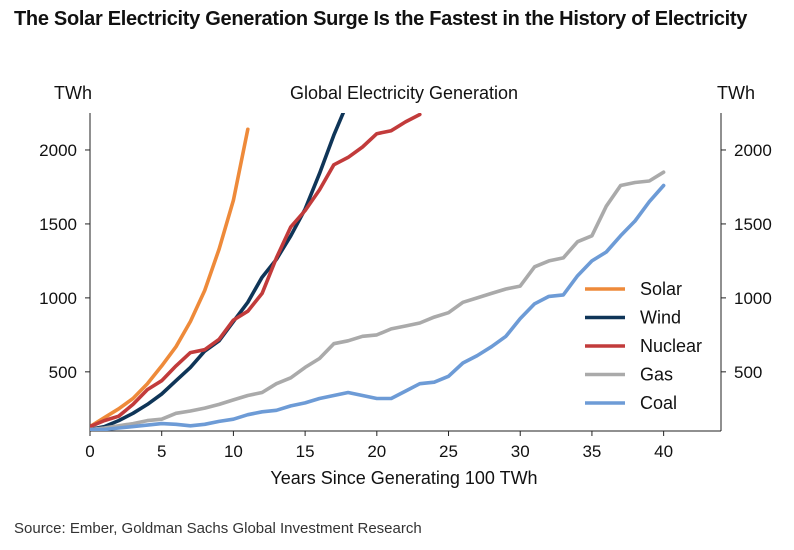  What do you see at coordinates (753, 150) in the screenshot?
I see `y-tick-label-right: 2000` at bounding box center [753, 150].